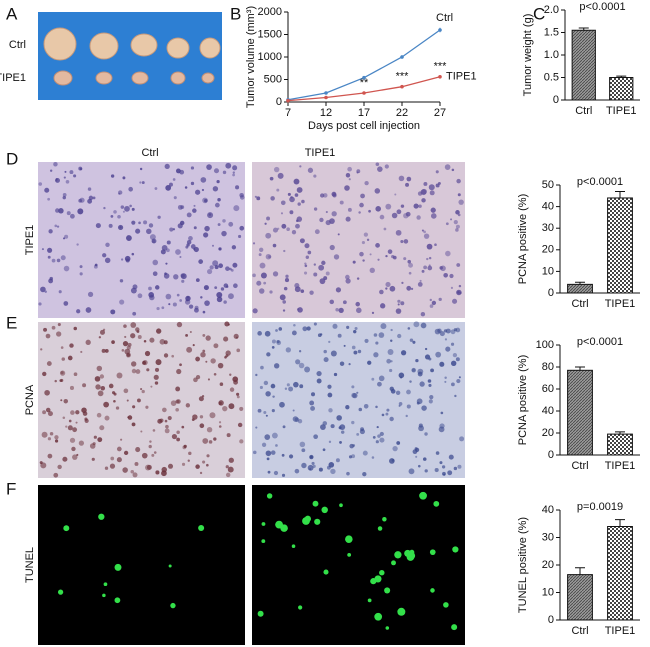 This screenshot has width=650, height=647. Describe the element at coordinates (551, 455) in the screenshot. I see `y-tick-label: 0` at that location.